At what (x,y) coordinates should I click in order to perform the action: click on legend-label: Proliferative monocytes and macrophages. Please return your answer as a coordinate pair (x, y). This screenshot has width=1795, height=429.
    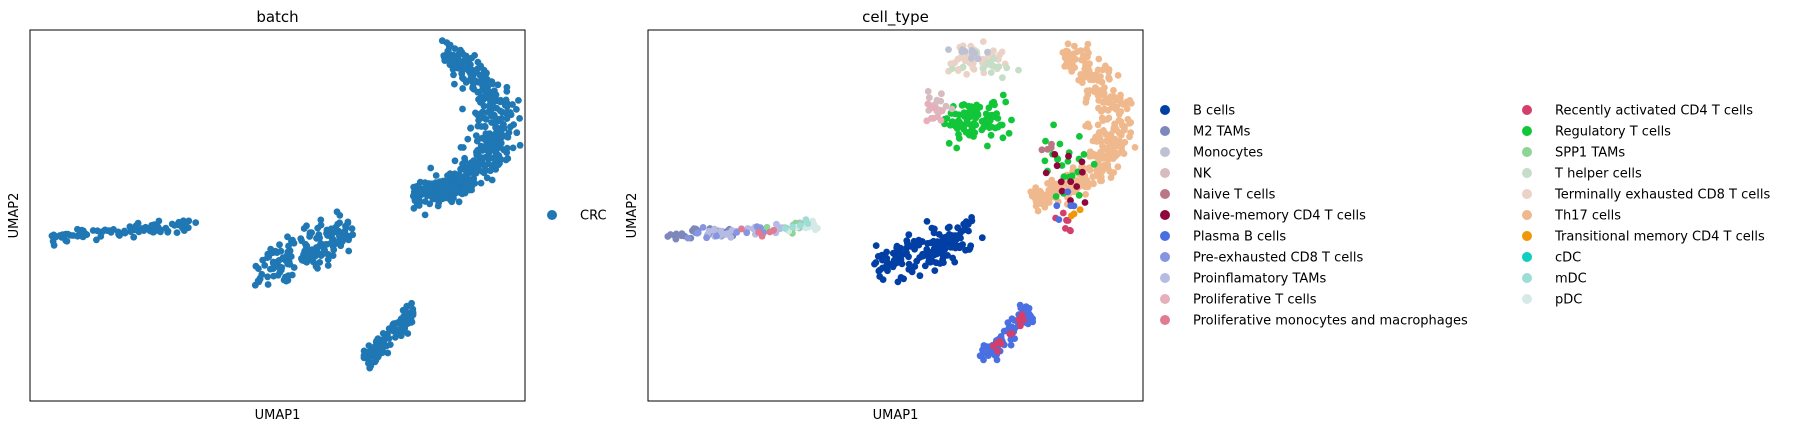
    Looking at the image, I should click on (1330, 321).